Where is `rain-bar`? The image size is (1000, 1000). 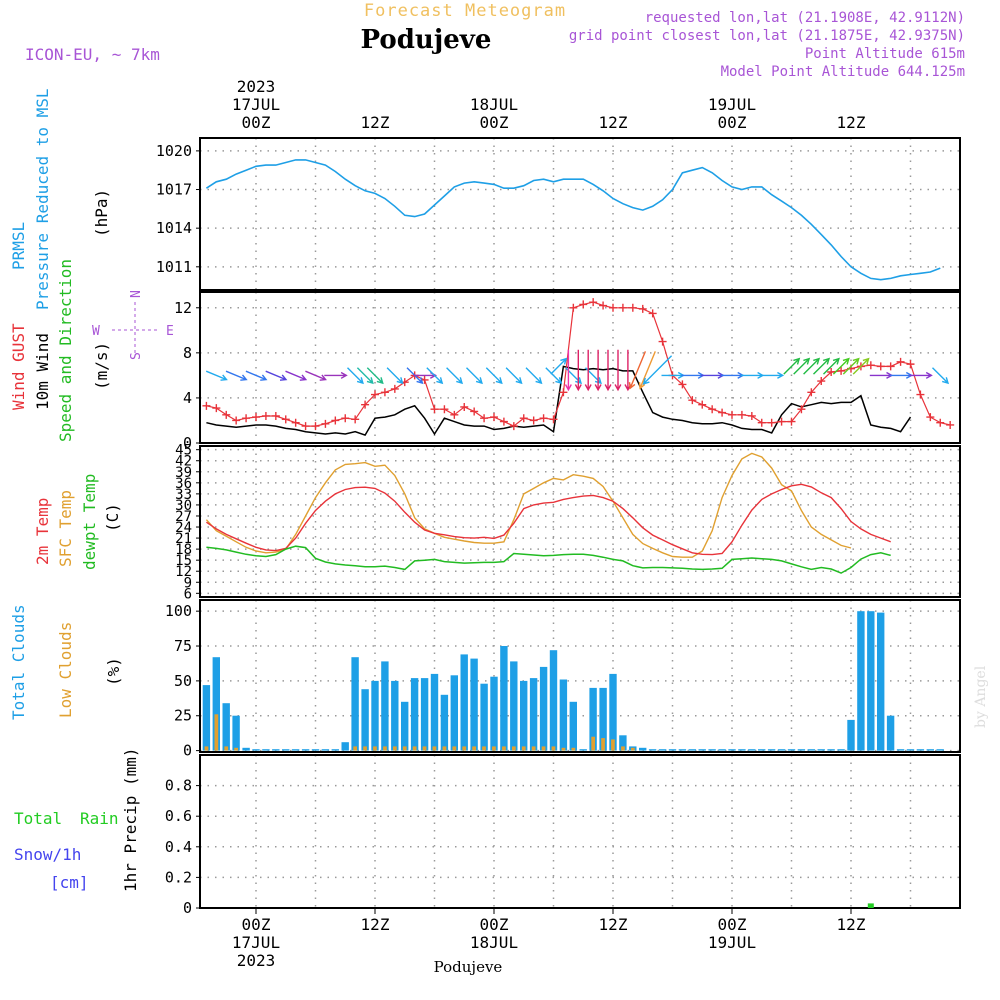
rain-bar is located at coordinates (870, 905).